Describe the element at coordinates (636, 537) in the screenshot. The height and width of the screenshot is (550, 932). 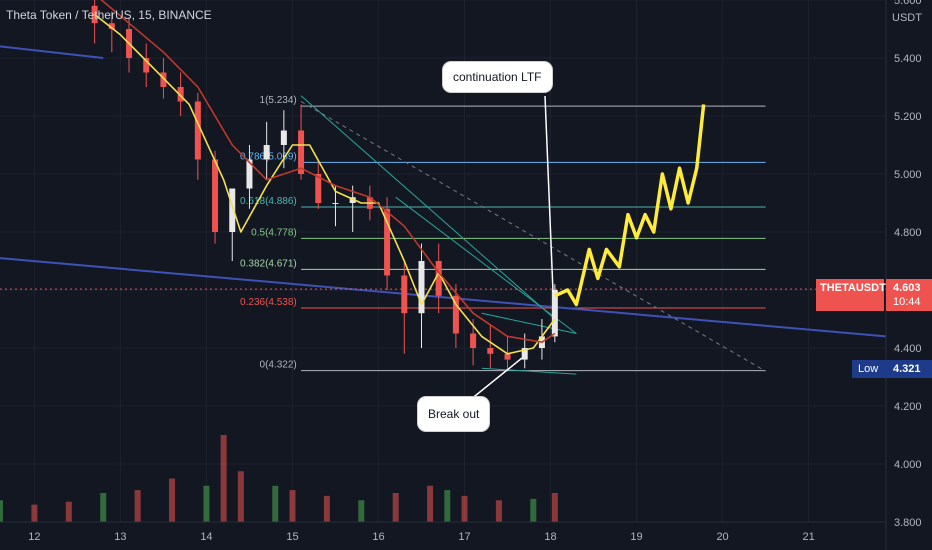
I see `x-tick-label: 19` at that location.